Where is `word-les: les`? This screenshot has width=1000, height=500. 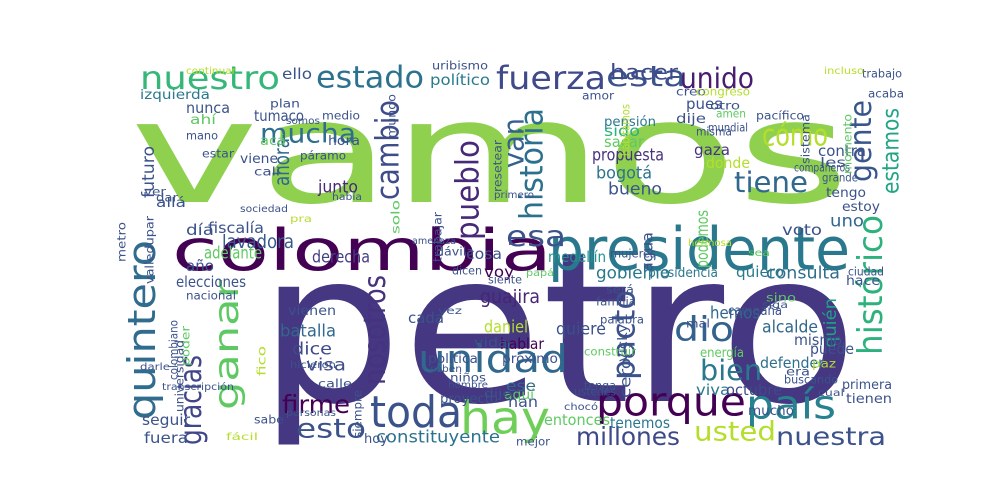
word-les: les is located at coordinates (833, 163).